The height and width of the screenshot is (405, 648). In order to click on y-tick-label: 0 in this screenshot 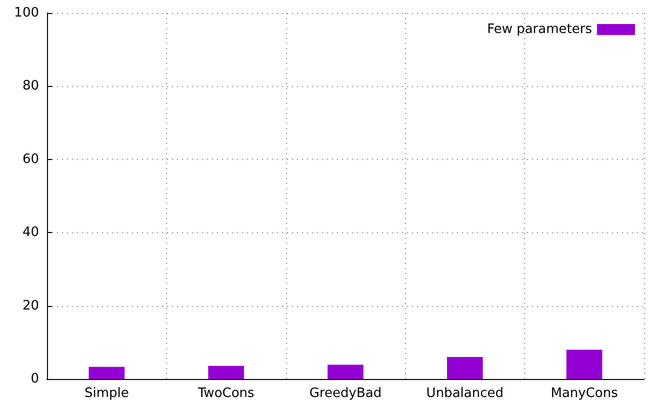, I will do `click(34, 379)`.